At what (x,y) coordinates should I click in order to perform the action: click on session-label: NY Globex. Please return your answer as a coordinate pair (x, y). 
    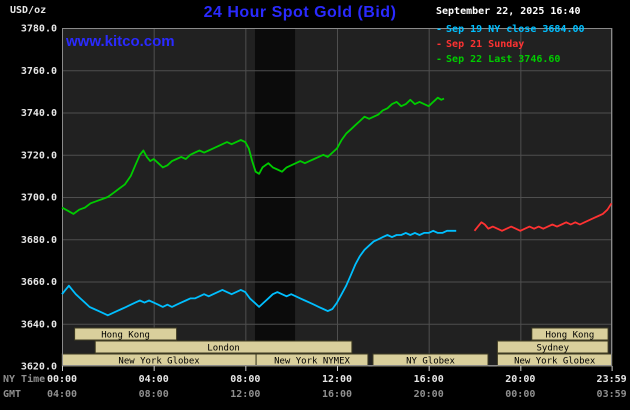
    Looking at the image, I should click on (430, 362).